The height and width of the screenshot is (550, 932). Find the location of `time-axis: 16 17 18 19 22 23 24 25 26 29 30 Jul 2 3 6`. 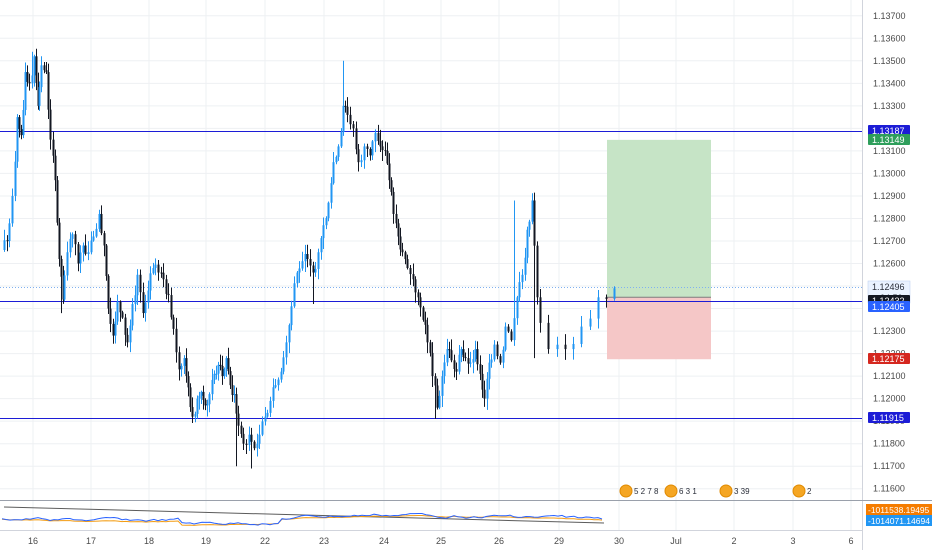

time-axis: 16 17 18 19 22 23 24 25 26 29 30 Jul 2 3 6 is located at coordinates (441, 541).